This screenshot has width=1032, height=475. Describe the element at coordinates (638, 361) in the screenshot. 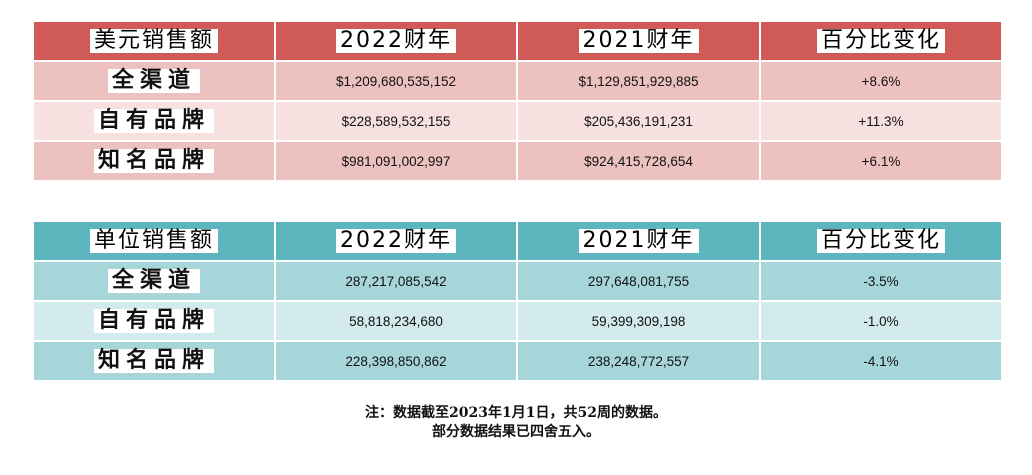

I see `table-cell: 238,248,772,557` at that location.